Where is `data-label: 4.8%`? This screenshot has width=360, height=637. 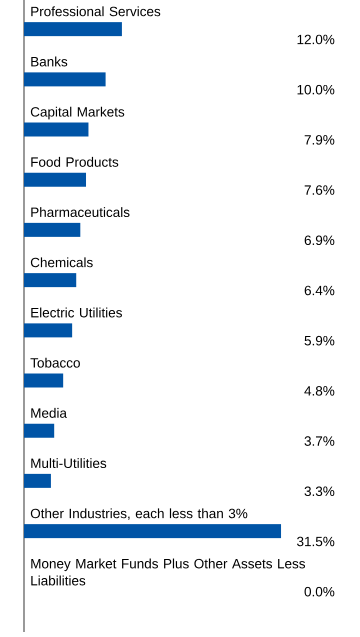
data-label: 4.8% is located at coordinates (319, 391).